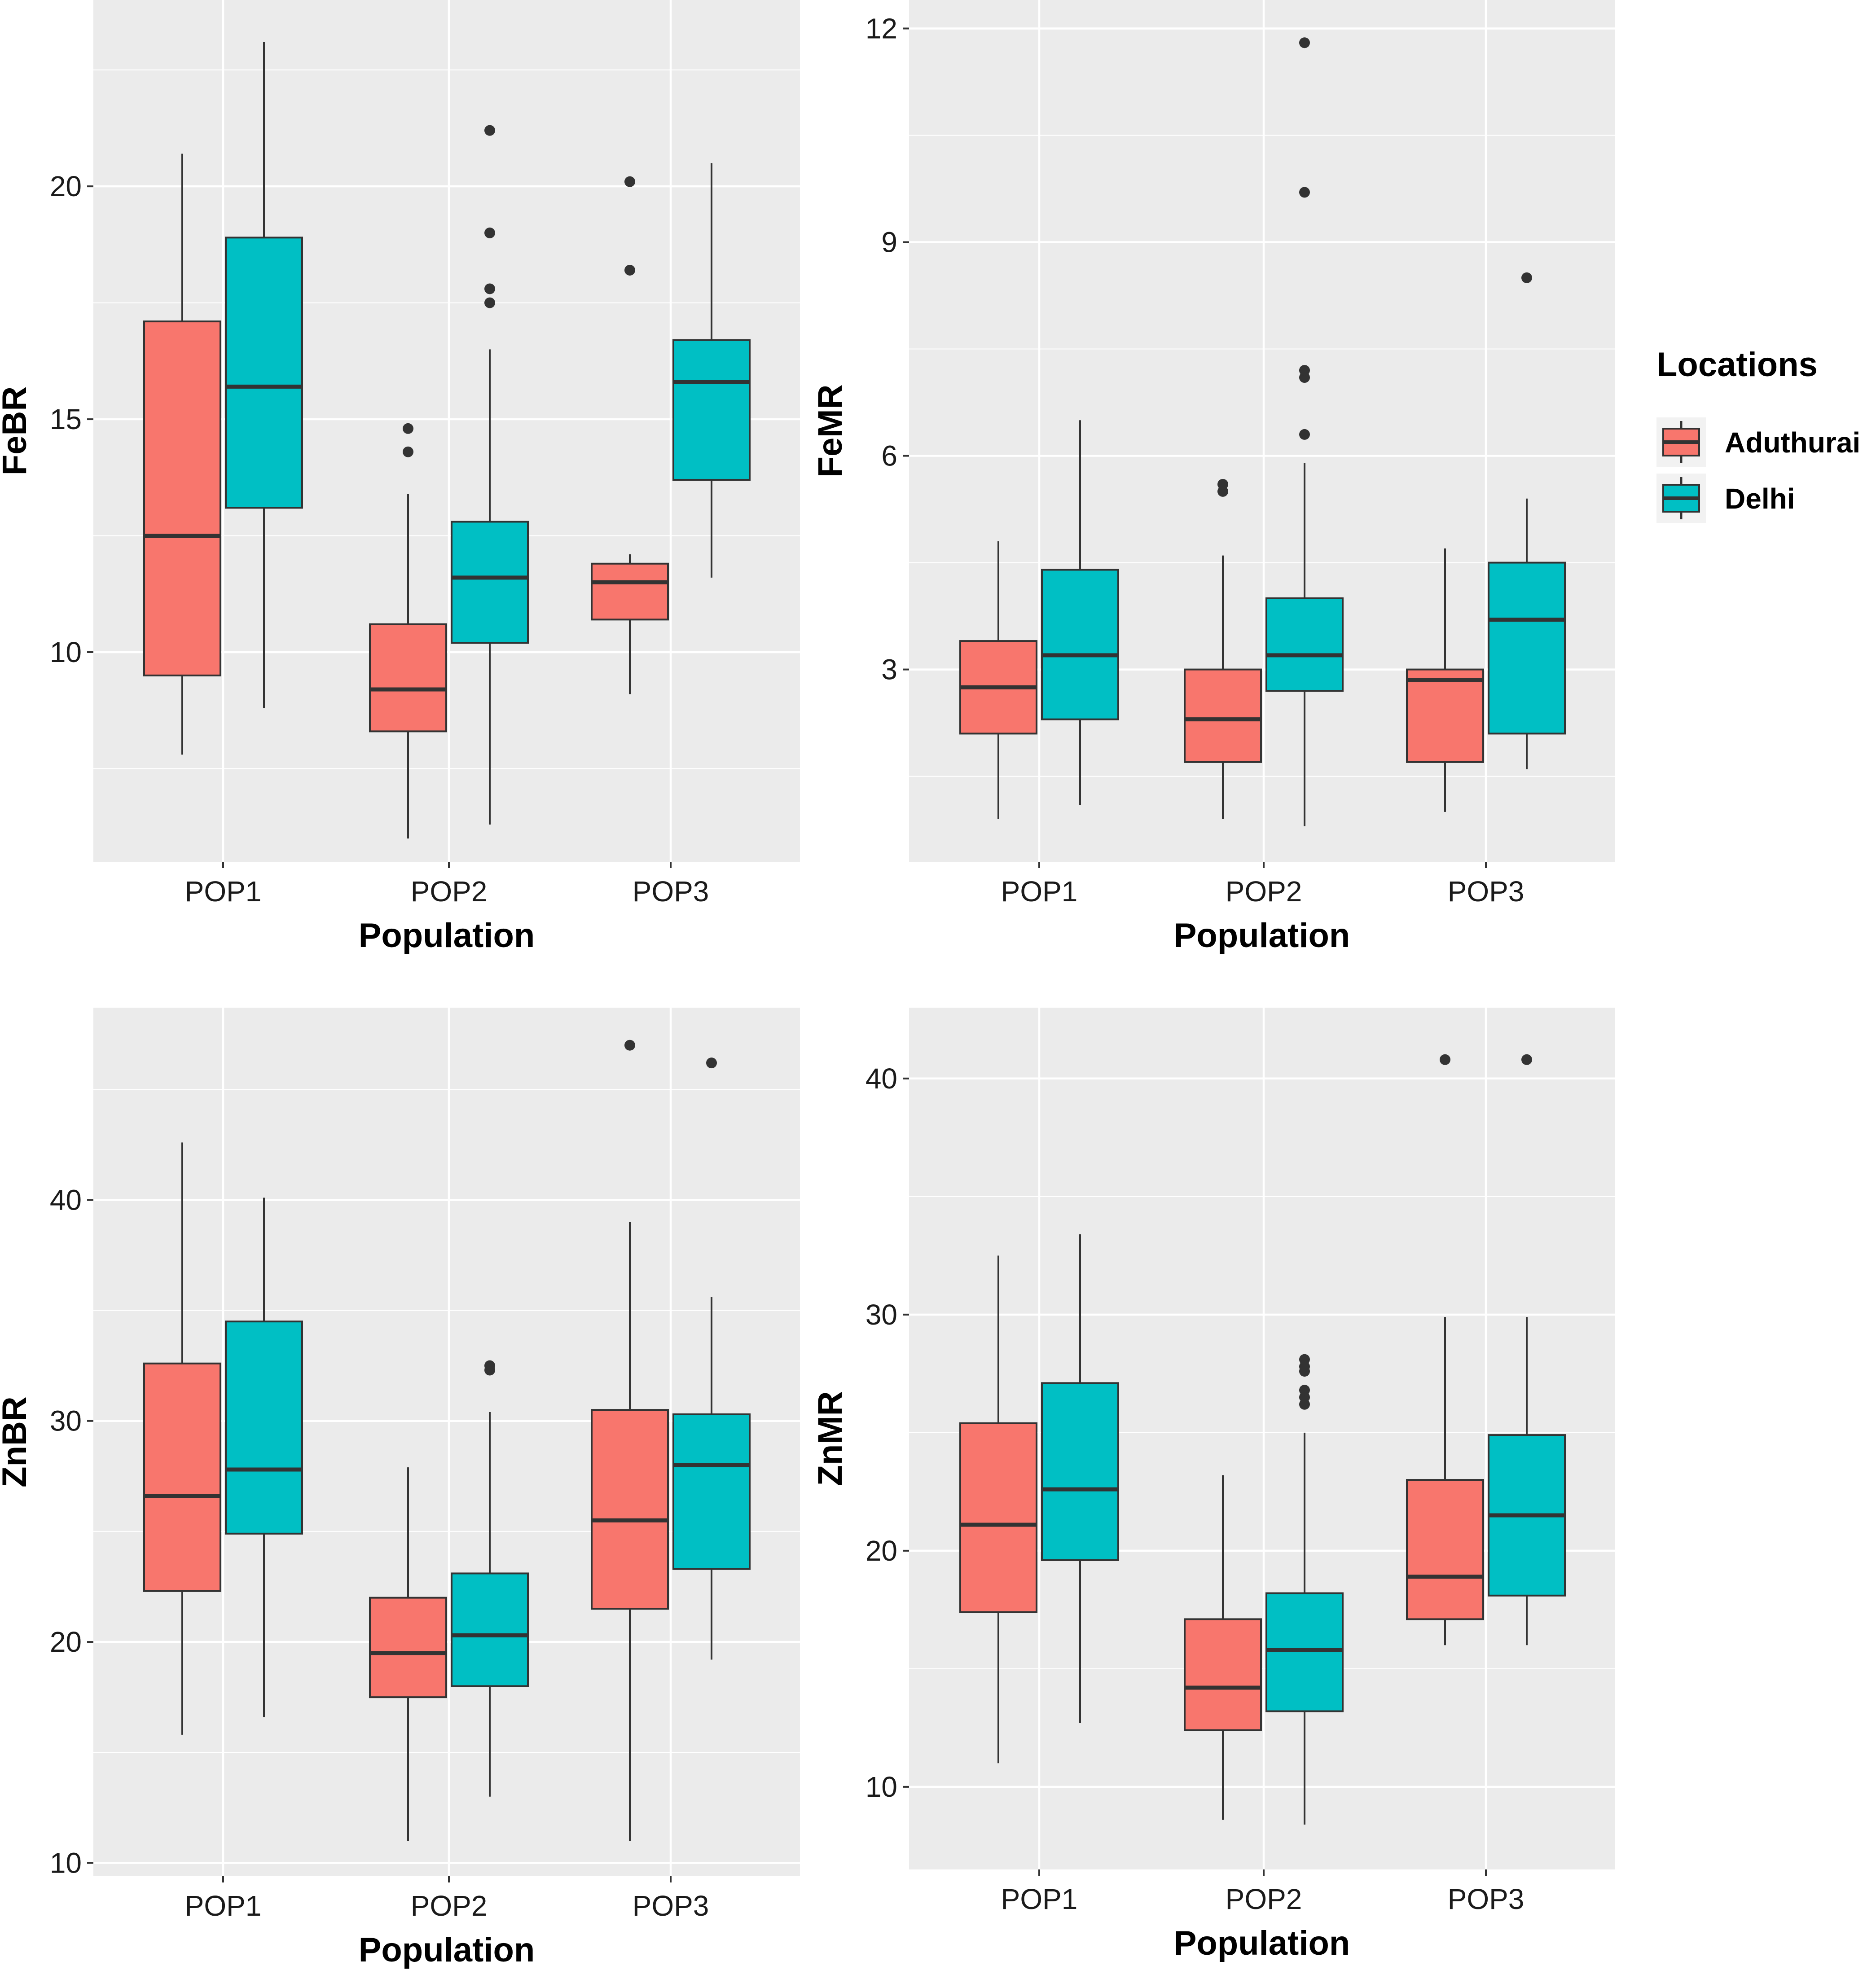  Describe the element at coordinates (889, 456) in the screenshot. I see `y-tick-label: 6` at that location.